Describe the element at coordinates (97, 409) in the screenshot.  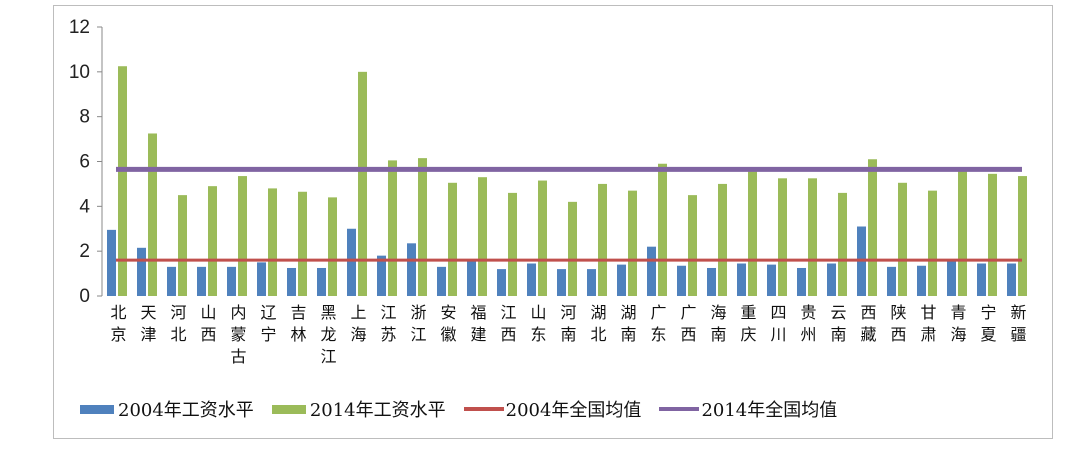
I see `legend-swatch-2004-wage` at that location.